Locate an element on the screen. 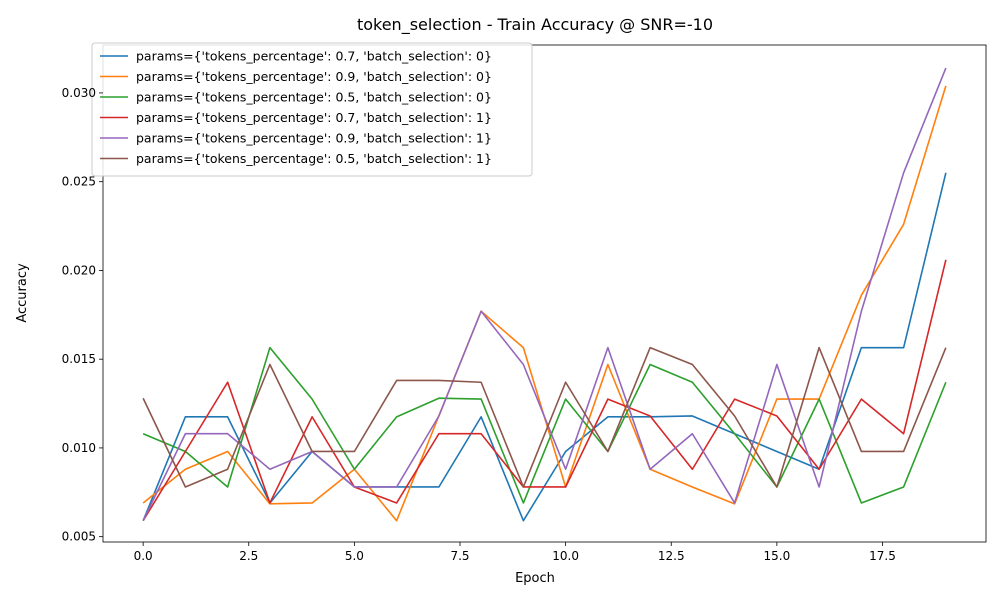 The height and width of the screenshot is (604, 1000). y-tick-label: 0.025 is located at coordinates (79, 182).